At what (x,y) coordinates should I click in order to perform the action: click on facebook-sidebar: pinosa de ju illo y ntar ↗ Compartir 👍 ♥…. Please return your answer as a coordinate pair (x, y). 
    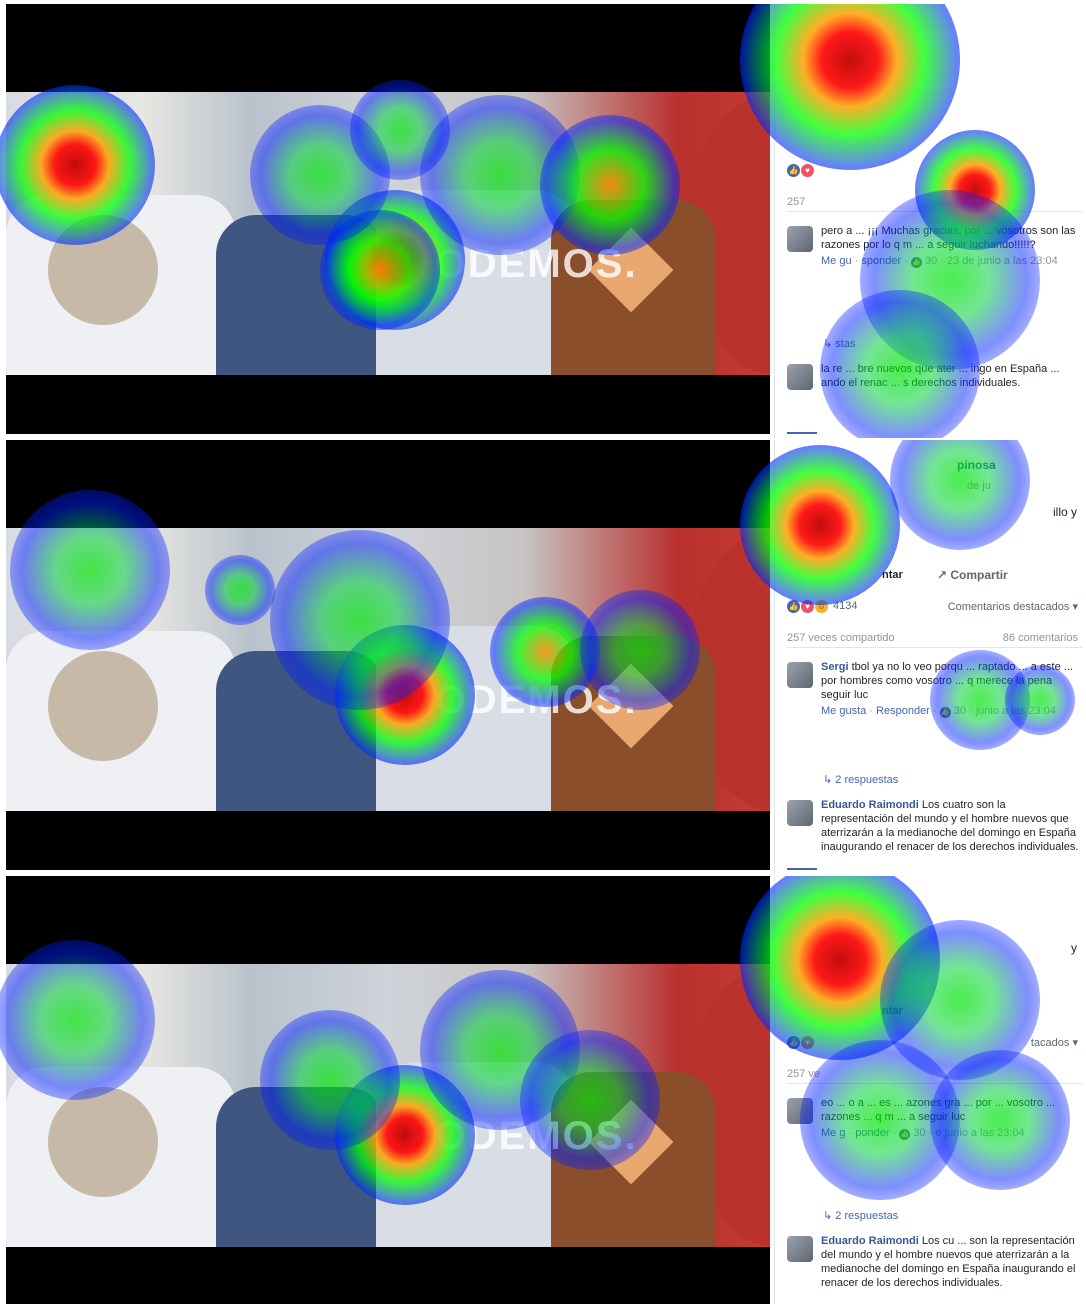
    Looking at the image, I should click on (930, 657).